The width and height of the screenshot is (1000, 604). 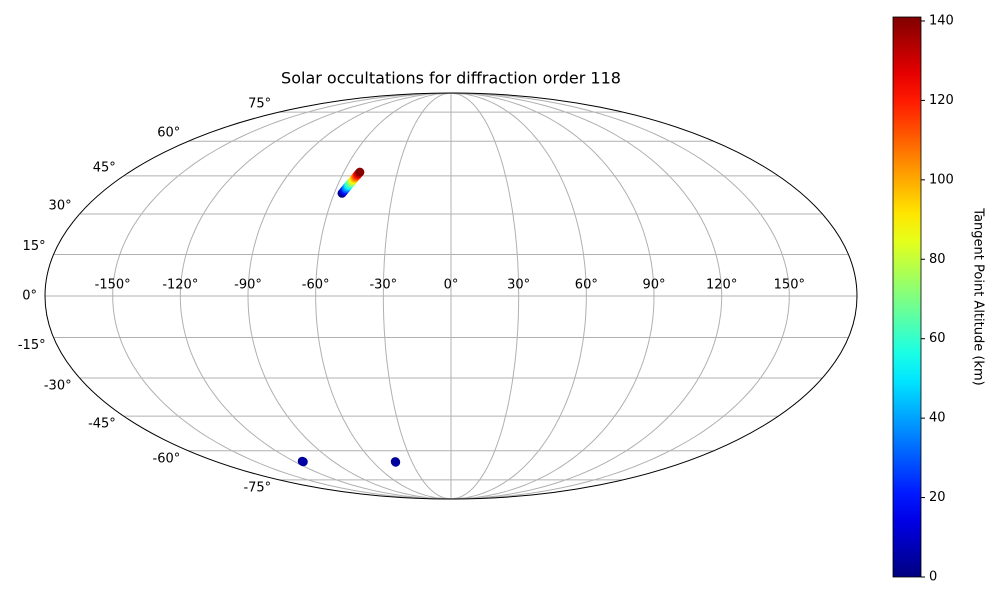 What do you see at coordinates (907, 297) in the screenshot?
I see `colorbar` at bounding box center [907, 297].